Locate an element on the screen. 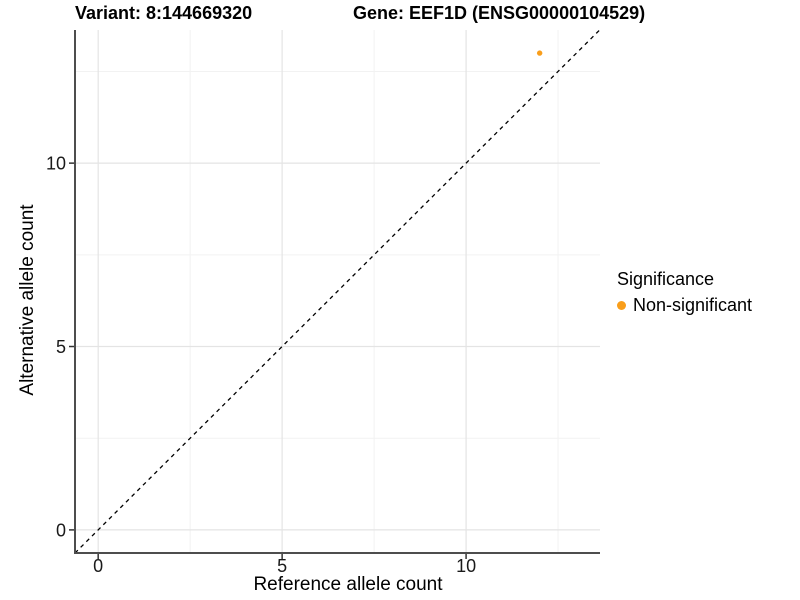 This screenshot has height=600, width=800. x-tick-label: 10 is located at coordinates (466, 566).